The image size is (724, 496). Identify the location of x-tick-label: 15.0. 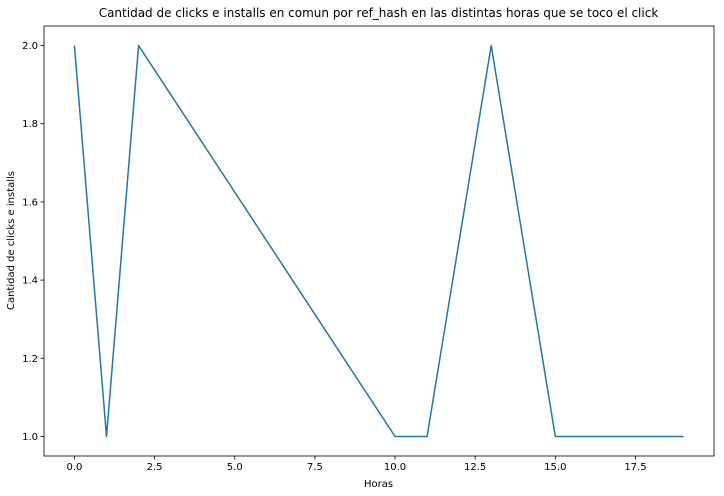
(555, 467).